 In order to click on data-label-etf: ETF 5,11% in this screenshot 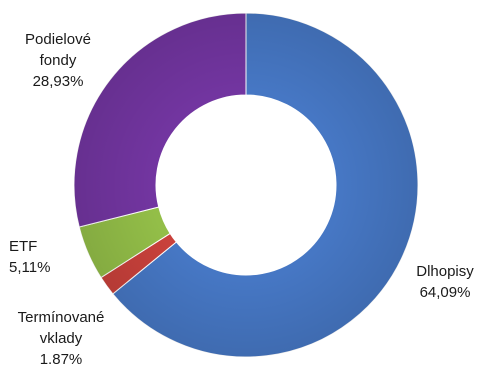, I will do `click(29, 257)`.